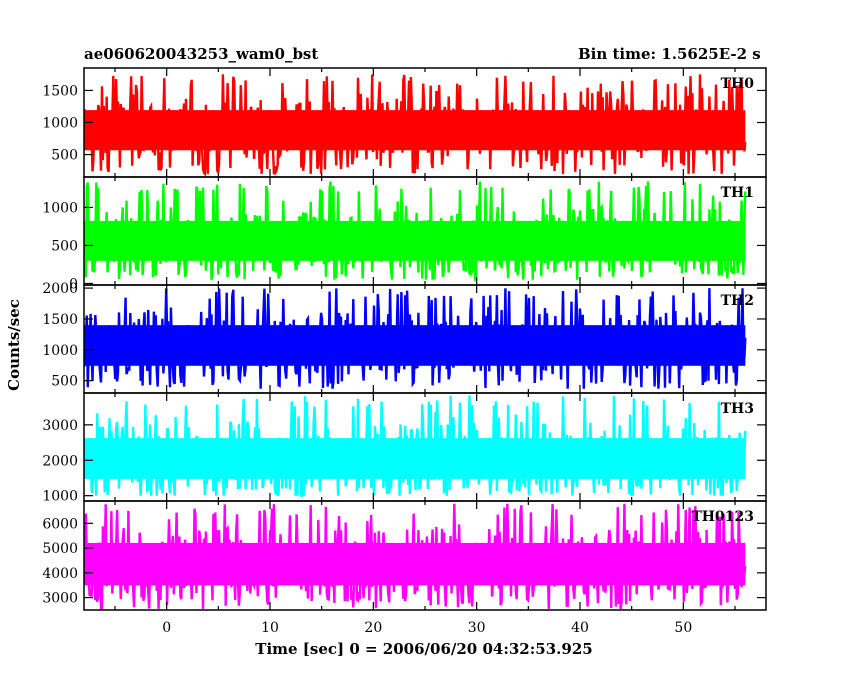 The image size is (850, 680). Describe the element at coordinates (738, 84) in the screenshot. I see `panel-label: TH0` at that location.